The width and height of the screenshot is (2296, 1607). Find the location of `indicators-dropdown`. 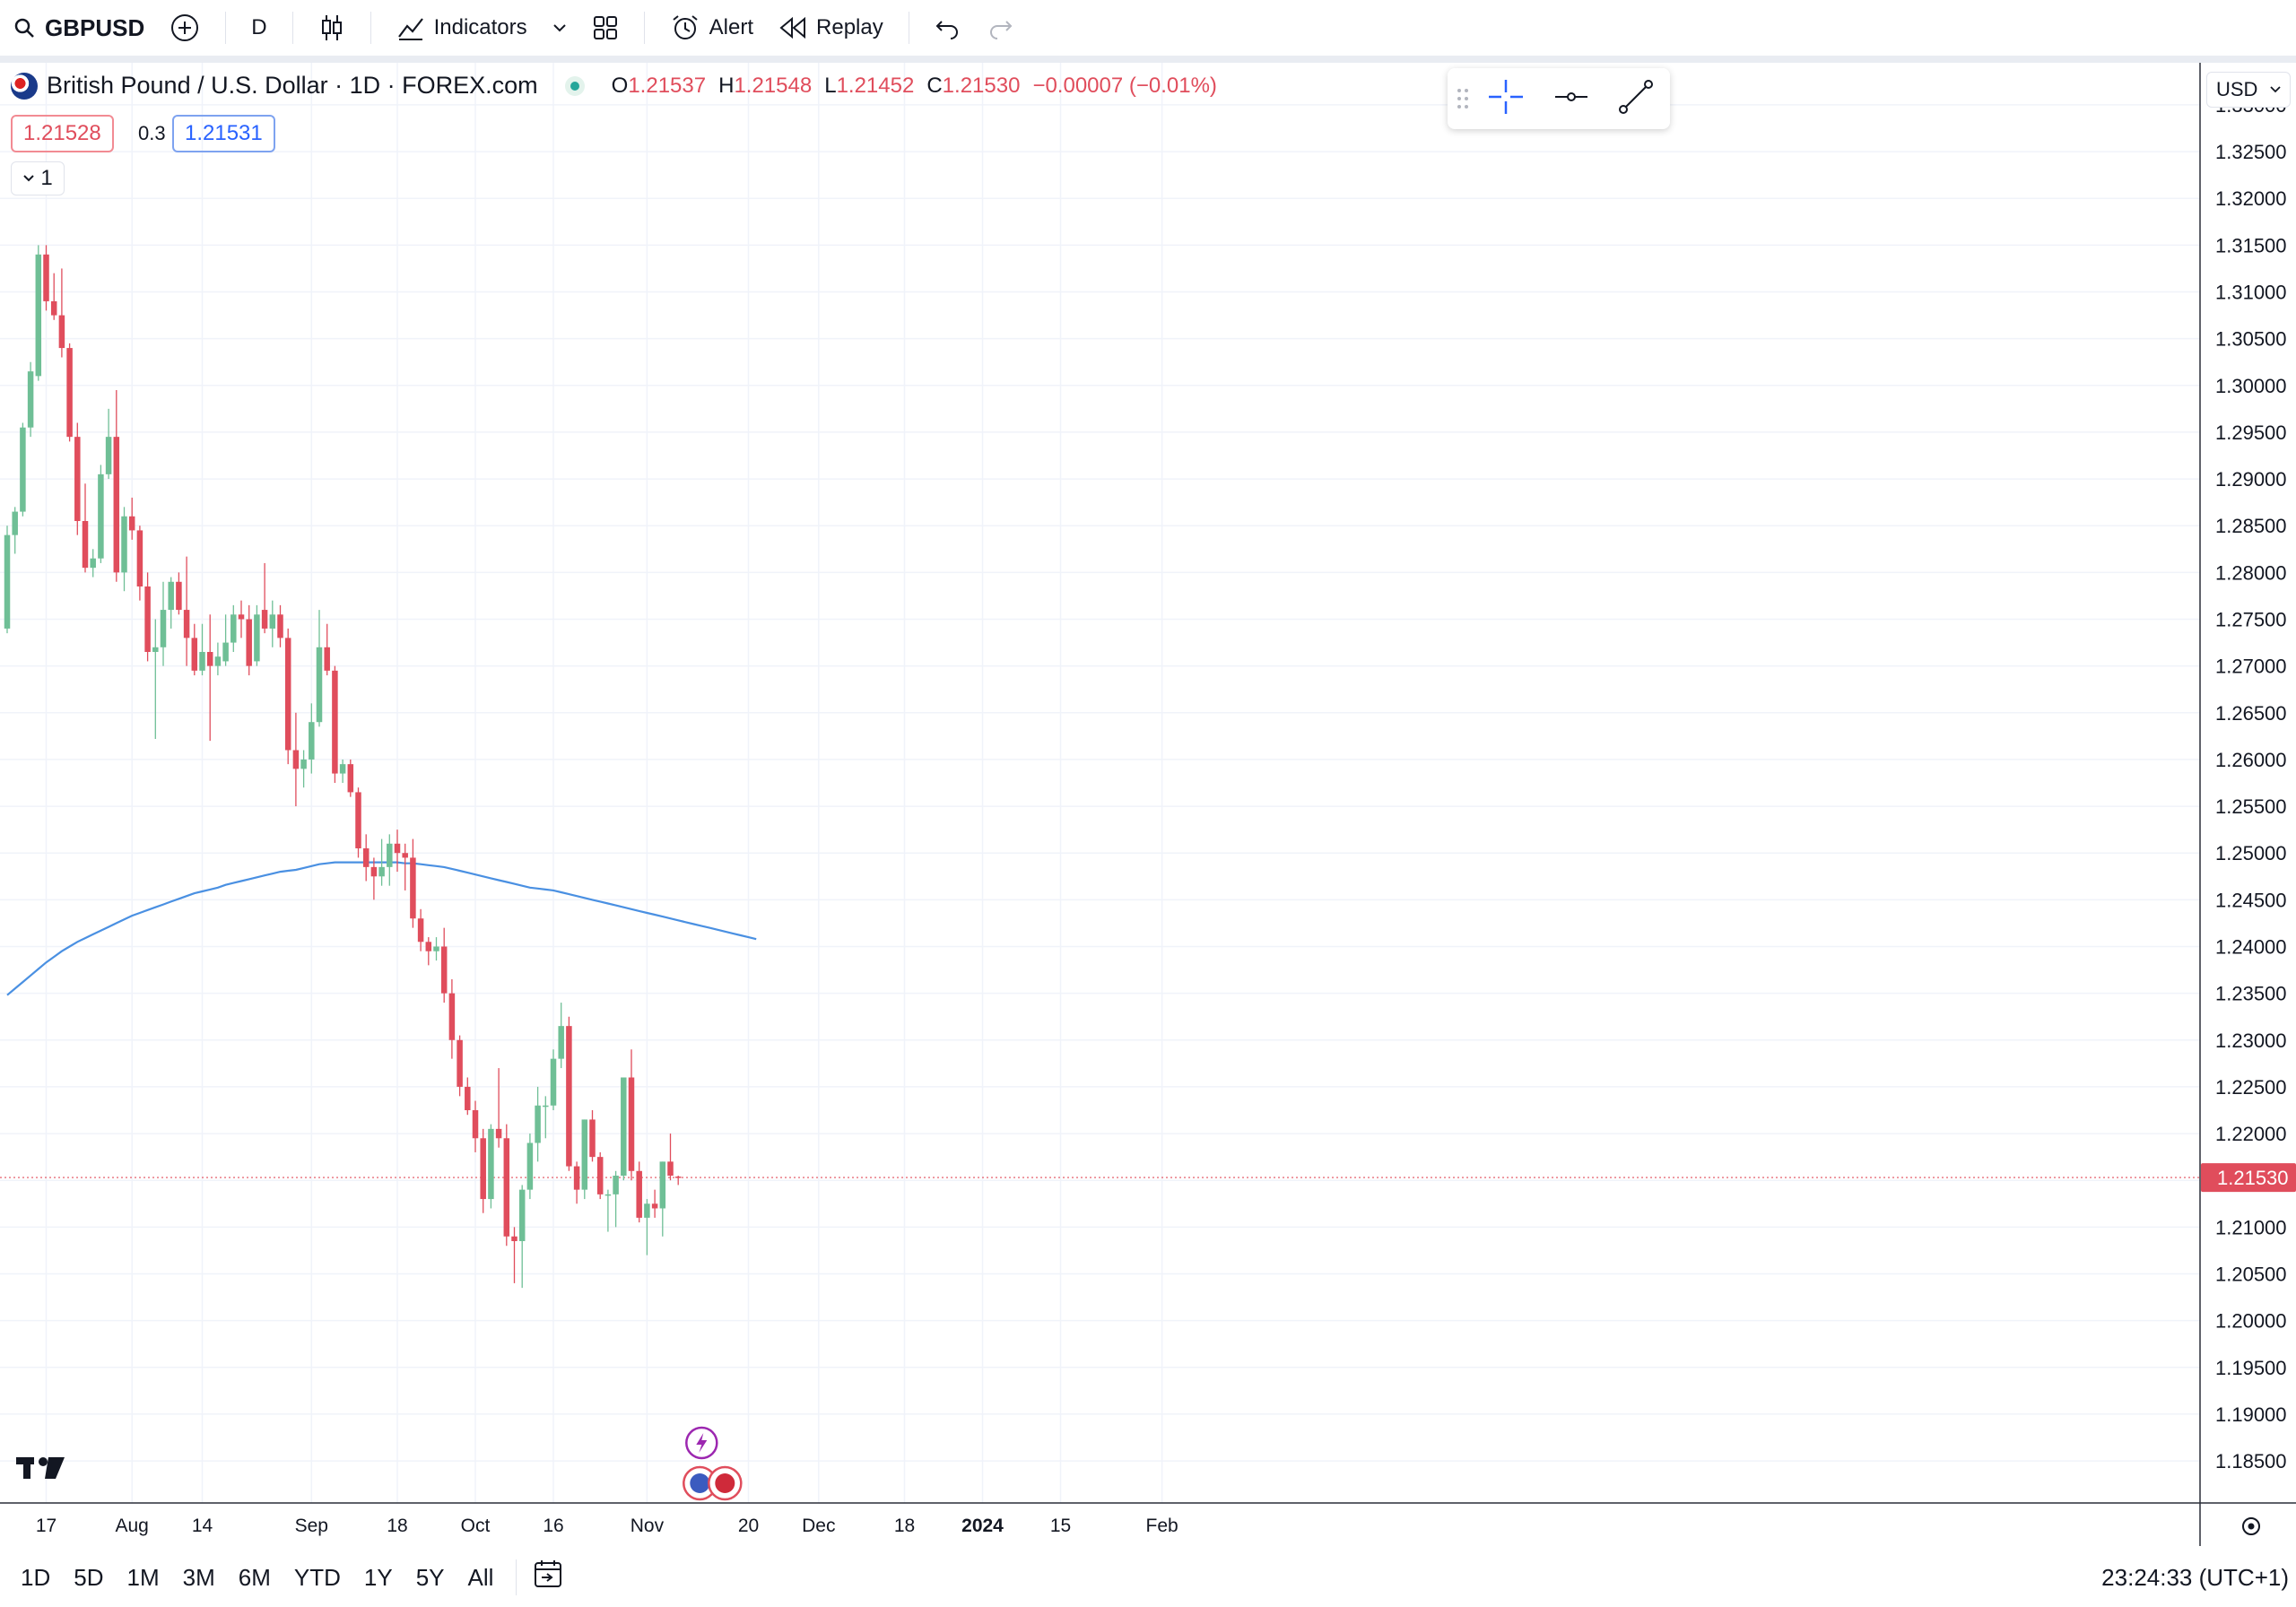

indicators-dropdown is located at coordinates (559, 28).